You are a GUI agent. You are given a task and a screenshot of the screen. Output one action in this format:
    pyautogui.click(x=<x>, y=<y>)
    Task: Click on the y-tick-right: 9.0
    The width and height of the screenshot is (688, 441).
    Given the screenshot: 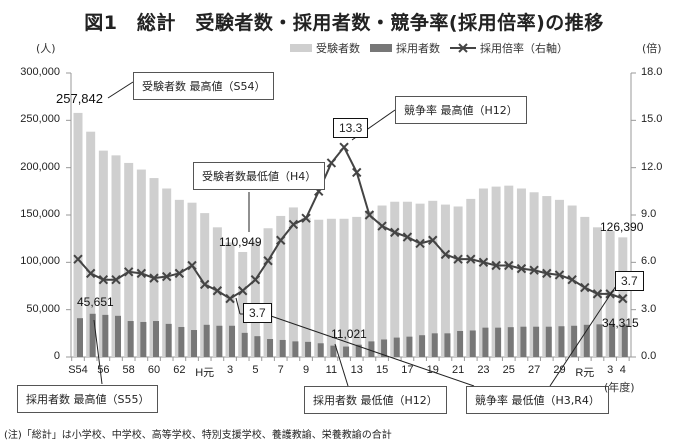 What is the action you would take?
    pyautogui.click(x=649, y=214)
    